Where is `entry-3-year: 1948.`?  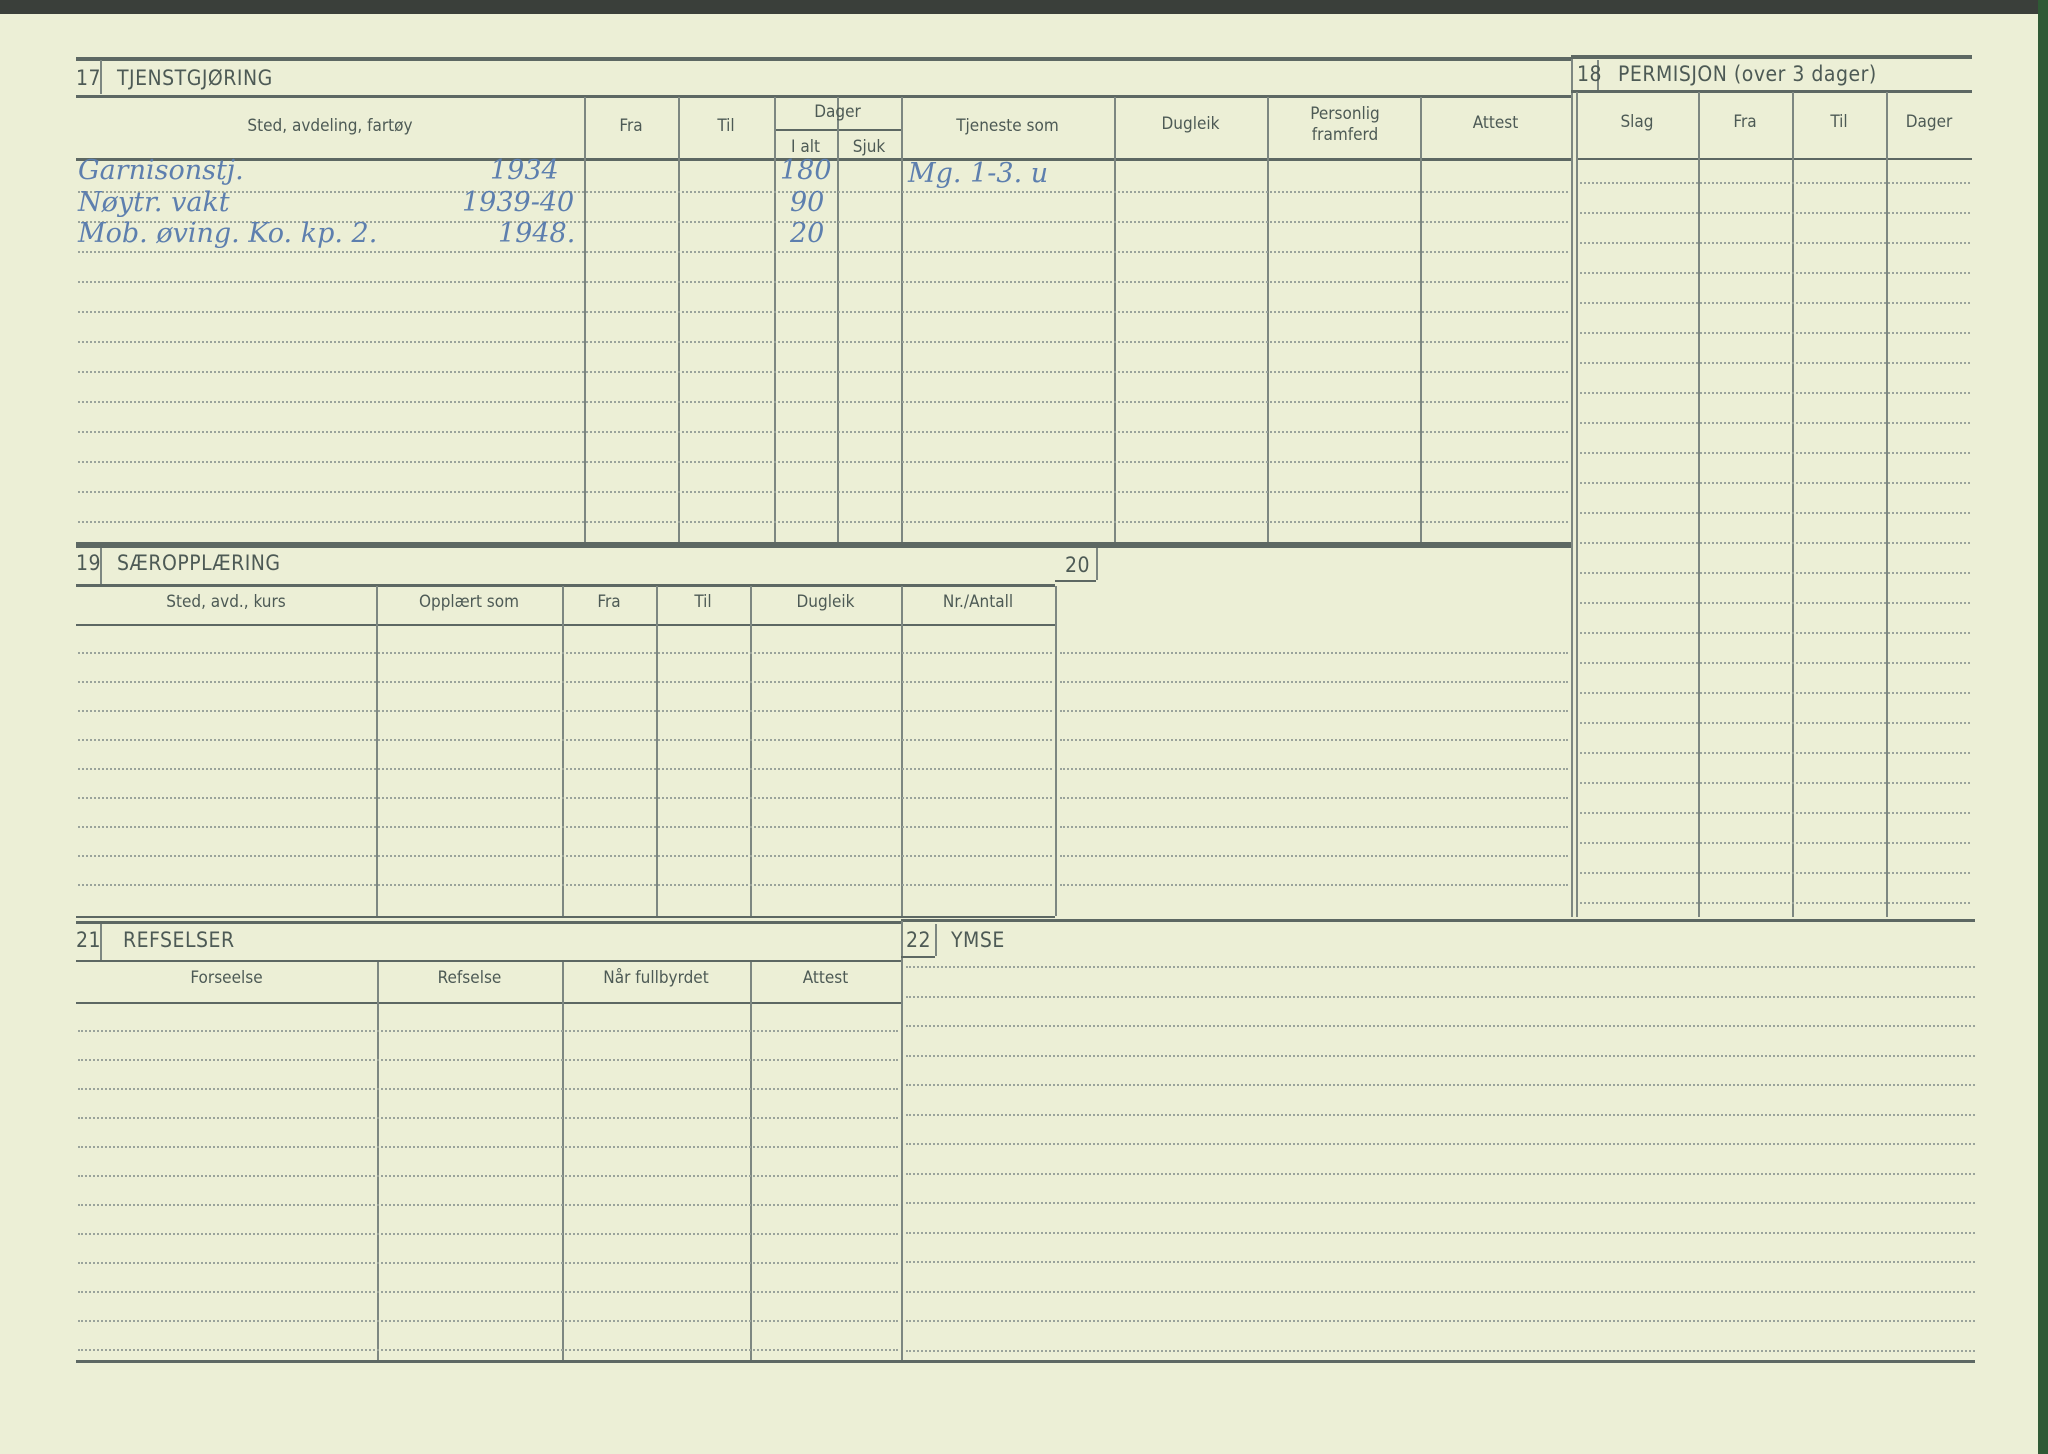 entry-3-year: 1948. is located at coordinates (537, 233).